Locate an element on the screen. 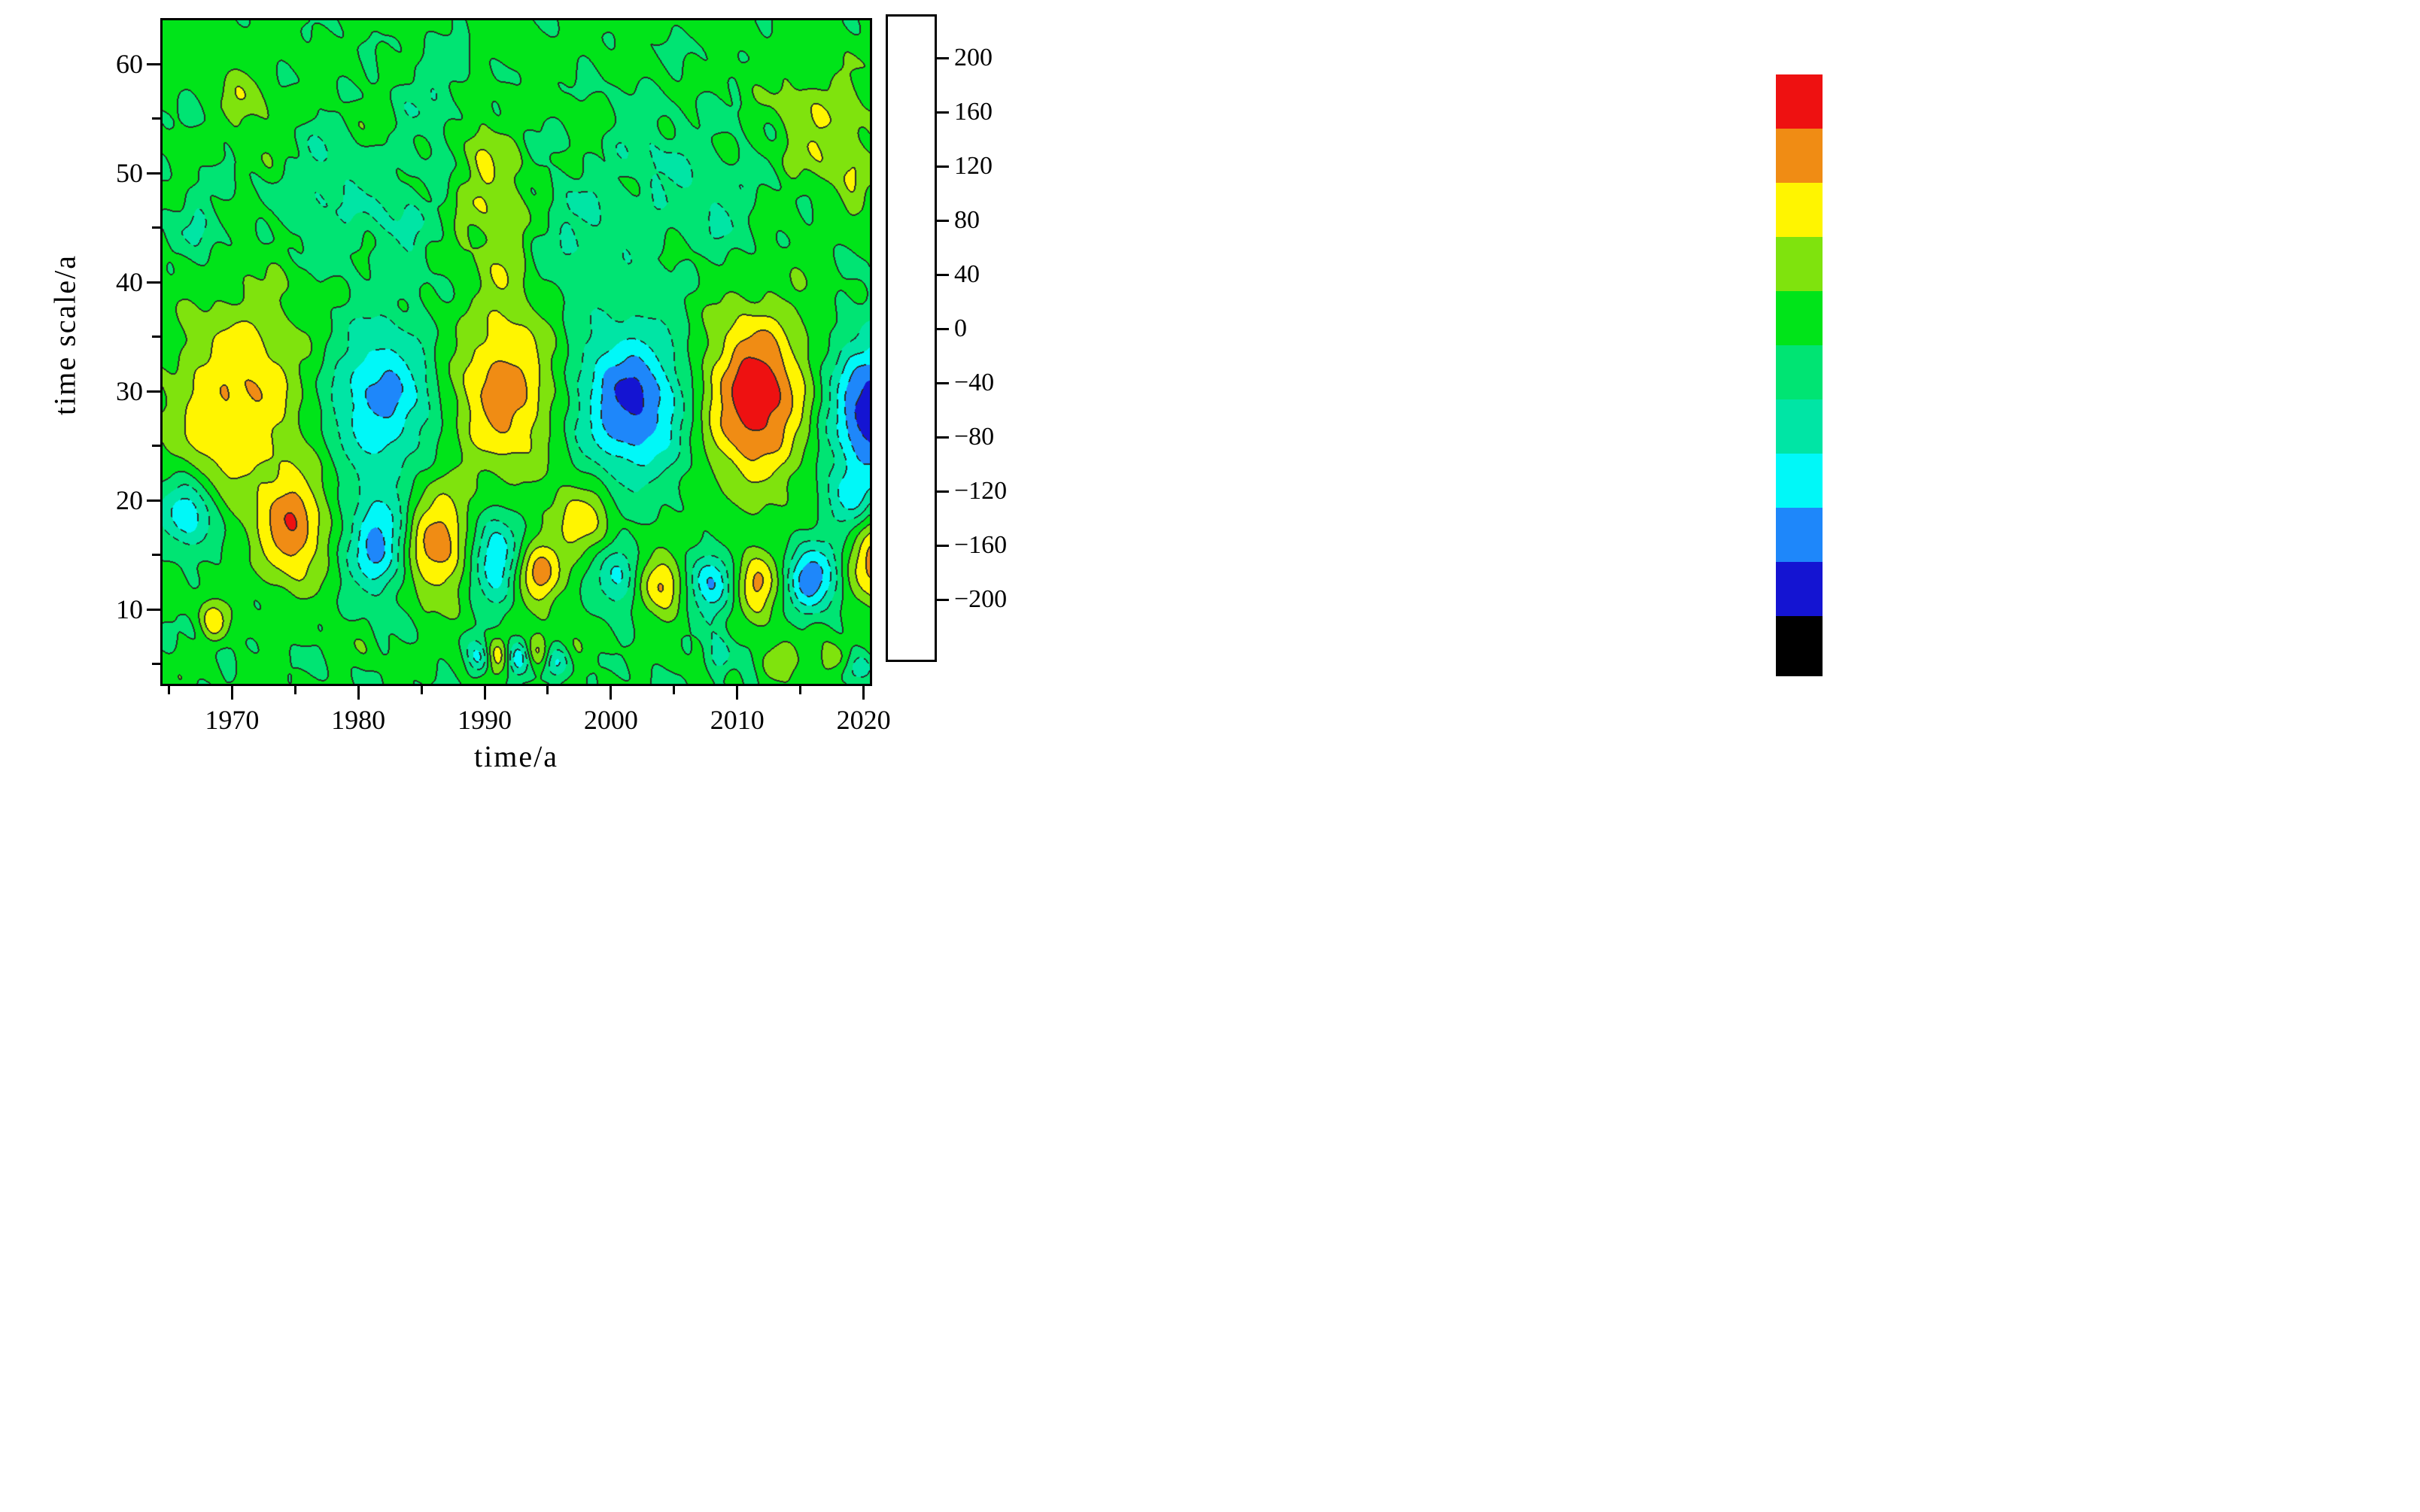  y-tick-label: 60 is located at coordinates (129, 64).